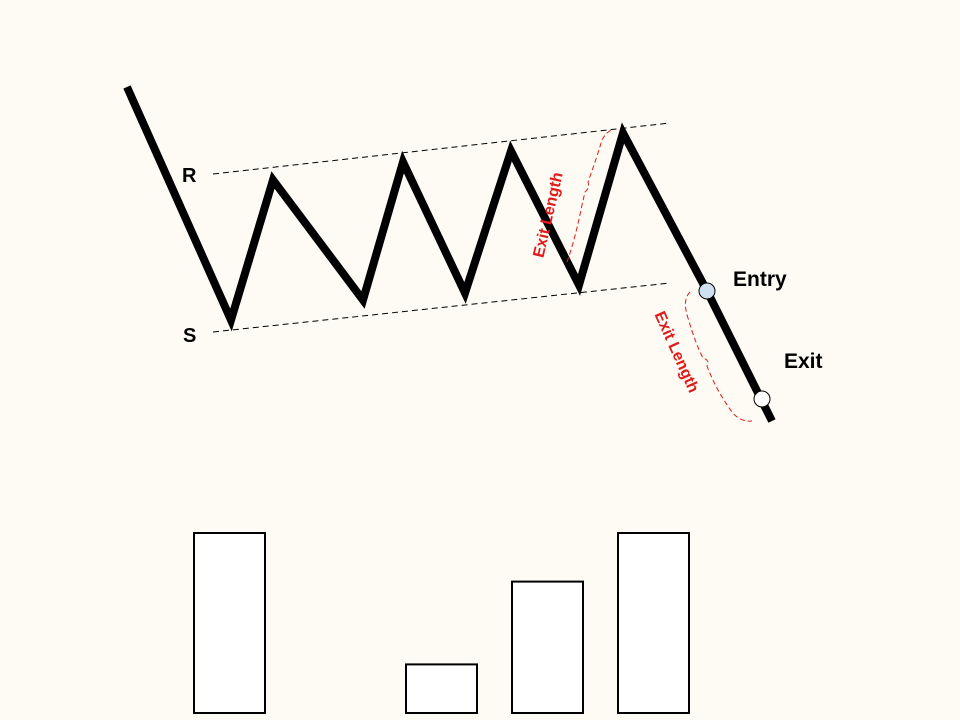  What do you see at coordinates (676, 352) in the screenshot?
I see `exit-length-label-2: Exit Length` at bounding box center [676, 352].